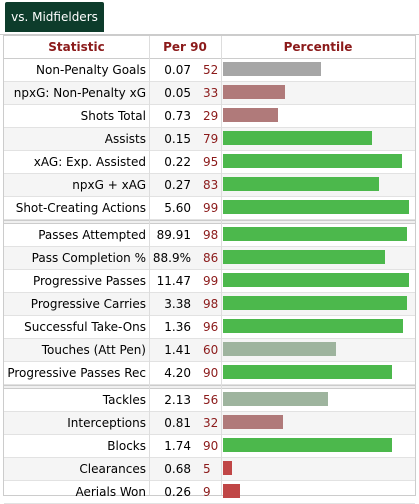 This screenshot has width=419, height=504. I want to click on stat-label: Interceptions, so click(106, 423).